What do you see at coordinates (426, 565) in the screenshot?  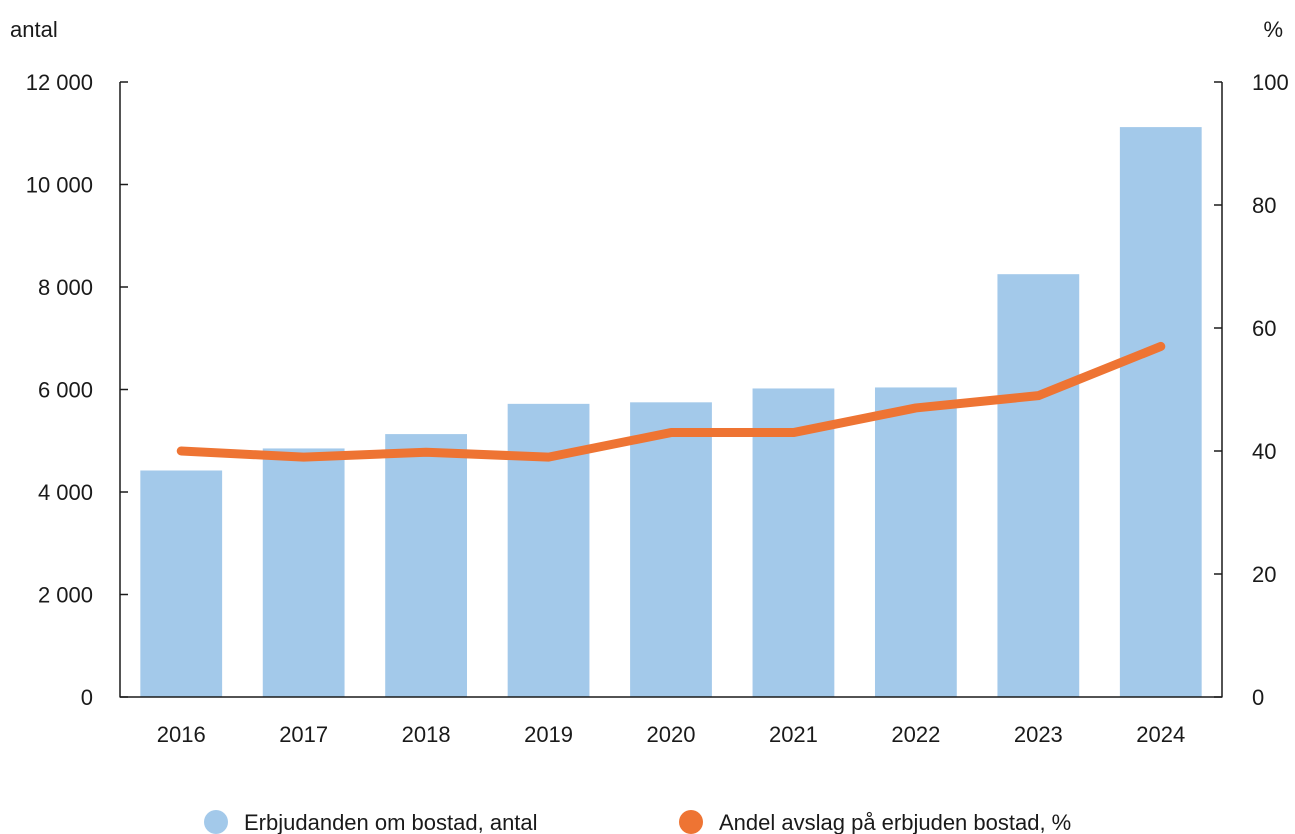 I see `bar-2018` at bounding box center [426, 565].